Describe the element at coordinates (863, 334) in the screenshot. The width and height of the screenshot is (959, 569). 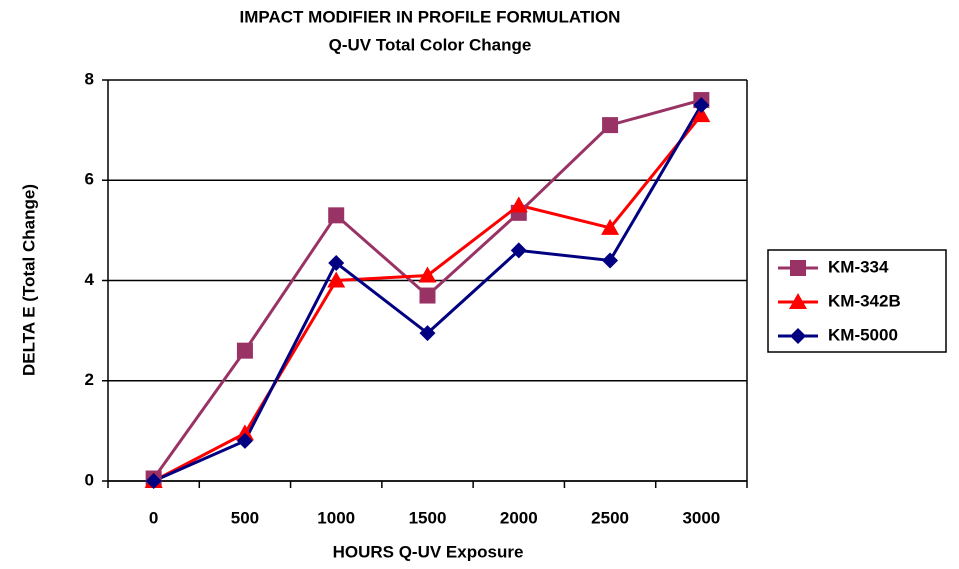
I see `legend-label: KM-5000` at that location.